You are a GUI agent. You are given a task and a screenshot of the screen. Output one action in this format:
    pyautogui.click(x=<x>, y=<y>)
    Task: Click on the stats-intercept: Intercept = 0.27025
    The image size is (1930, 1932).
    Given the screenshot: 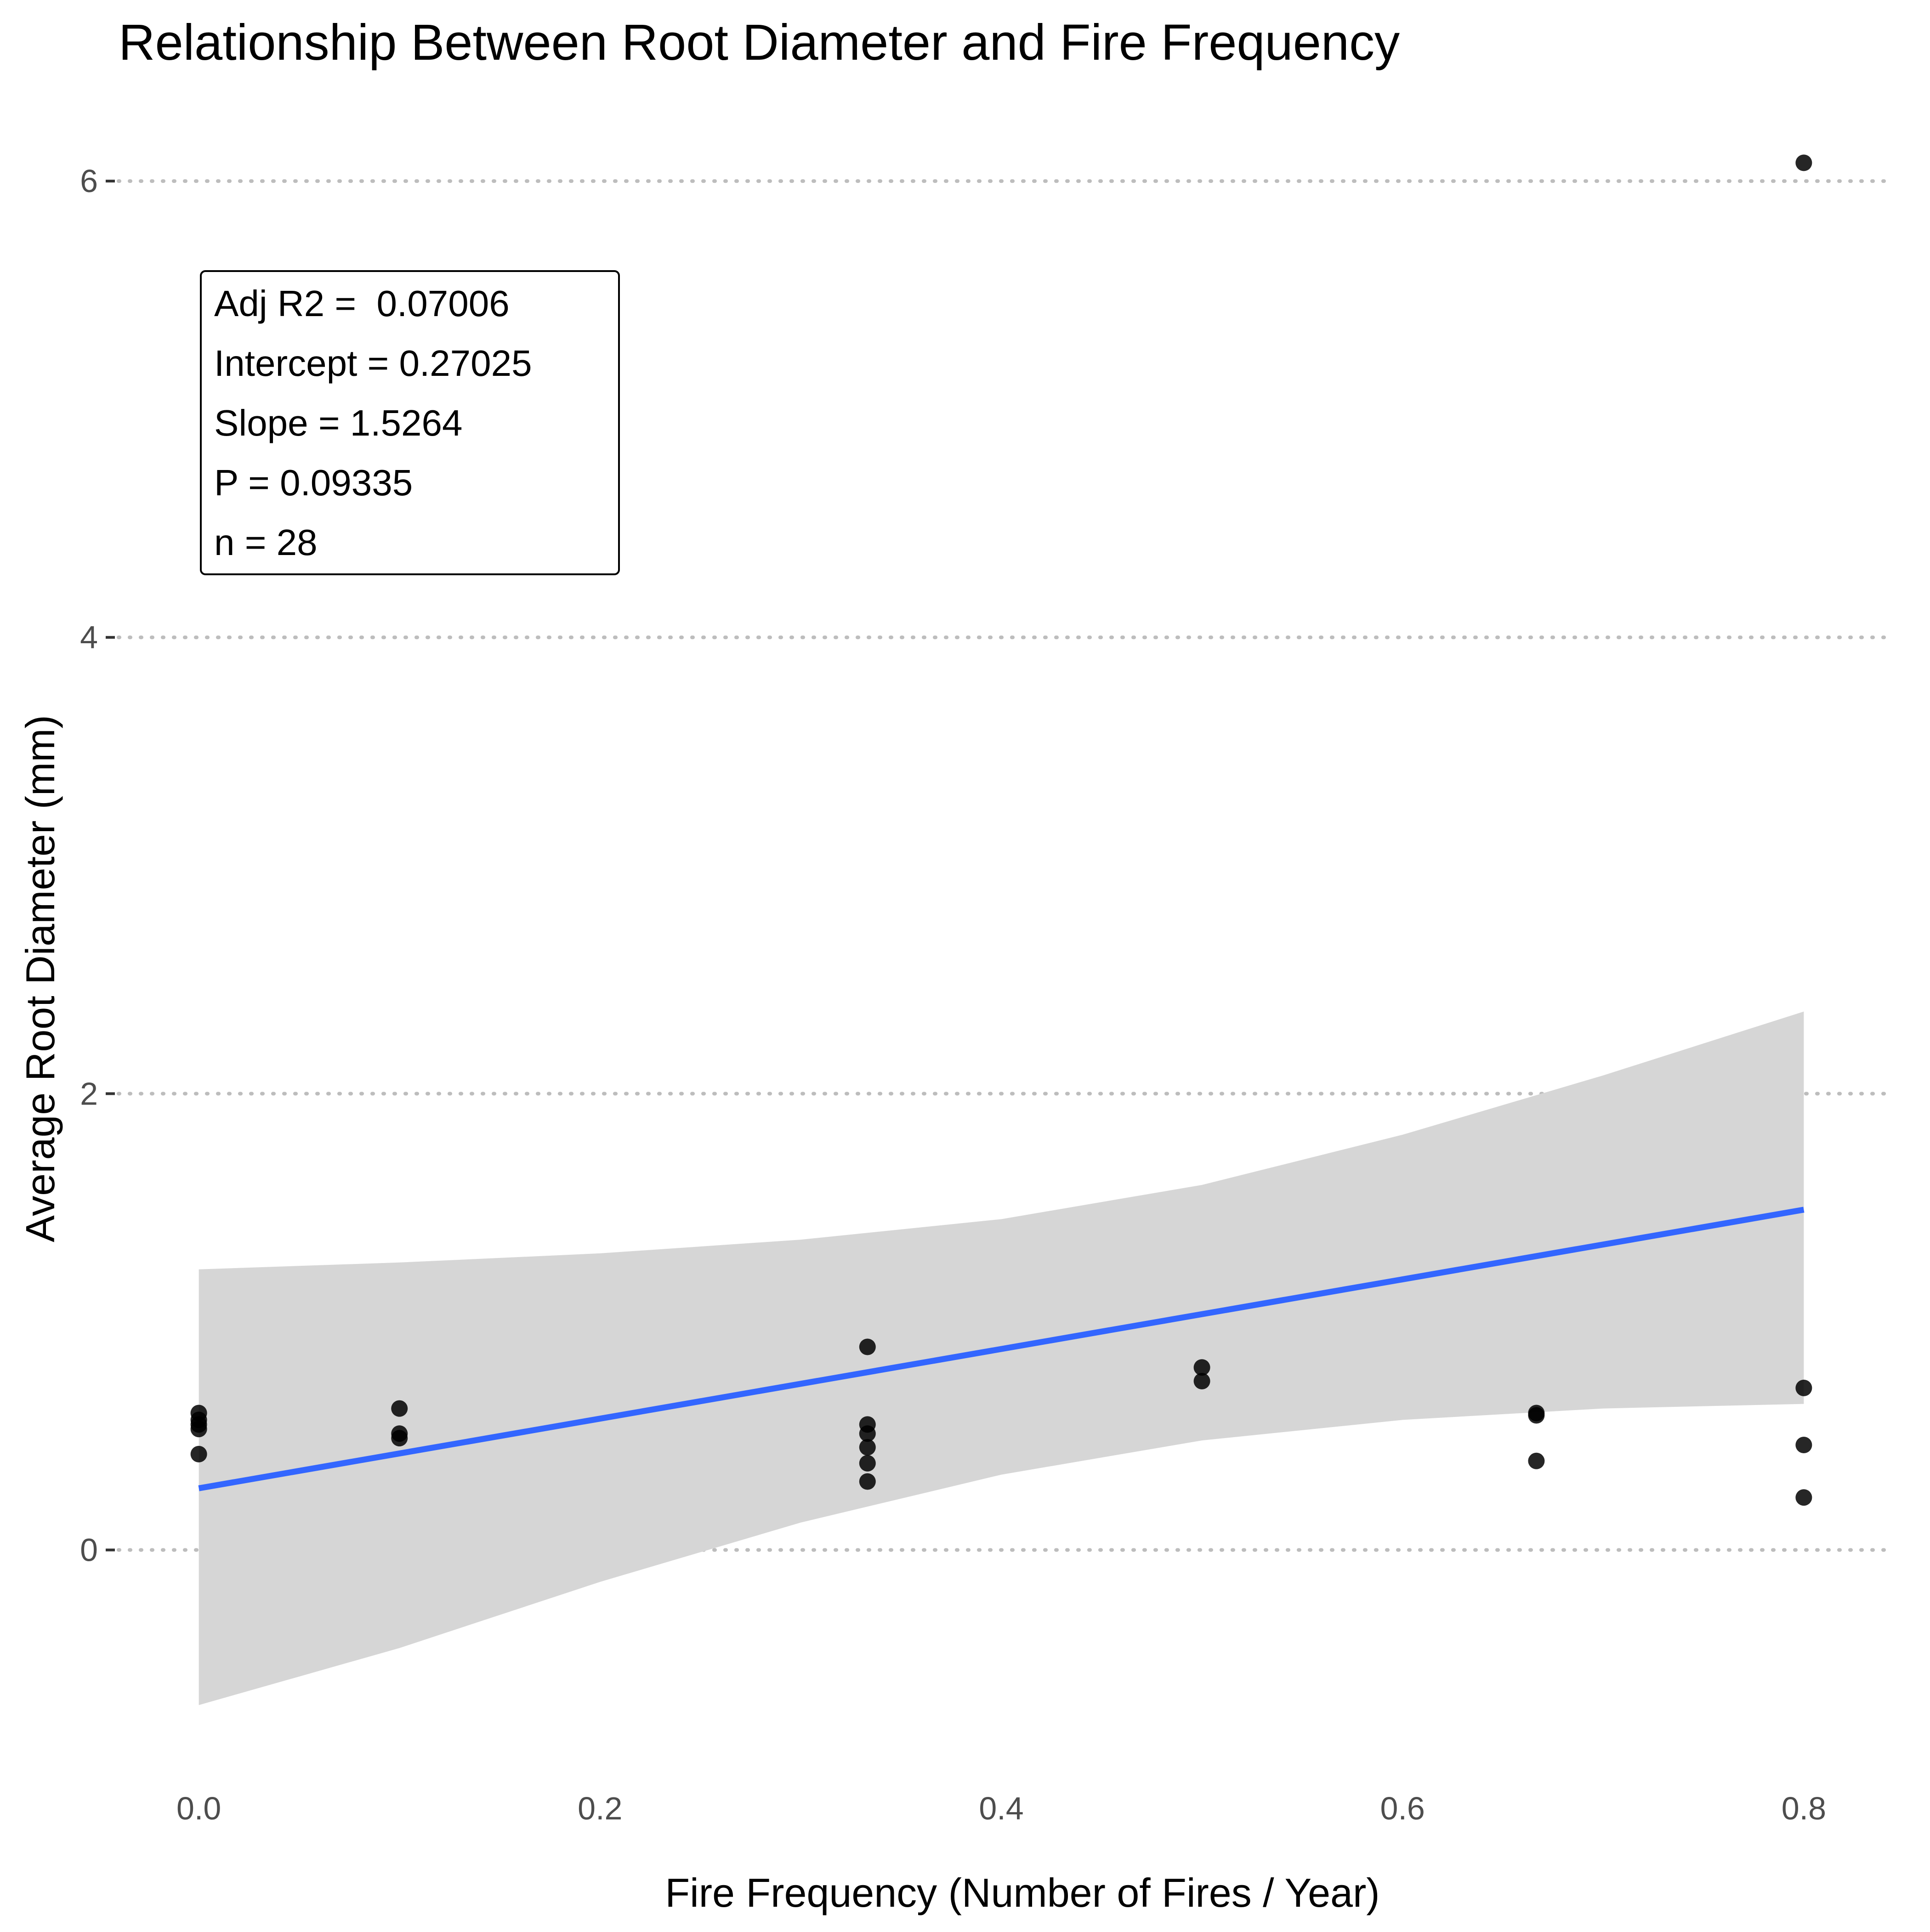 What is the action you would take?
    pyautogui.click(x=373, y=363)
    